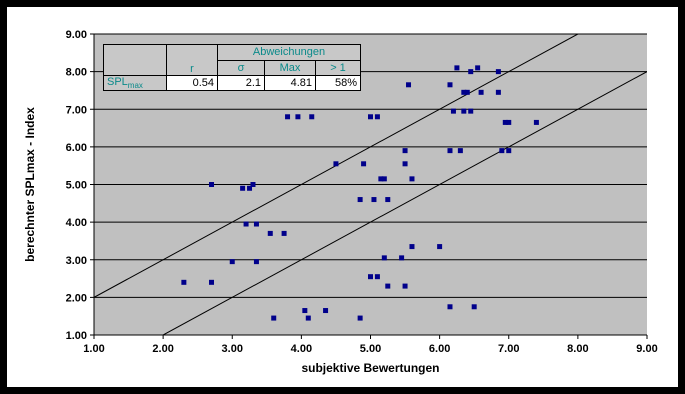  I want to click on x-tick-label-1: 2.00, so click(162, 349).